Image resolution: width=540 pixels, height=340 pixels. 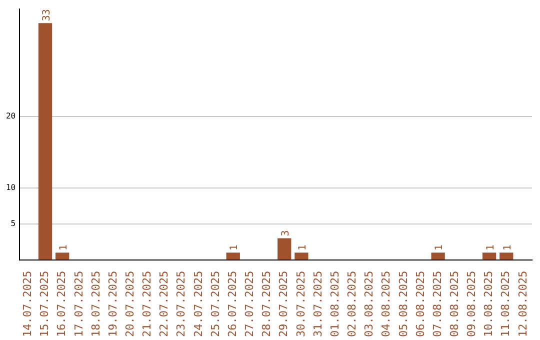 I want to click on x-tick-label: 26.07.2025, so click(x=232, y=304).